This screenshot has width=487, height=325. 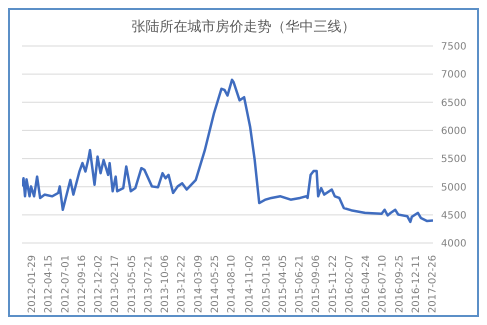 I want to click on x-tick-label: 2015-04-05, so click(x=283, y=284).